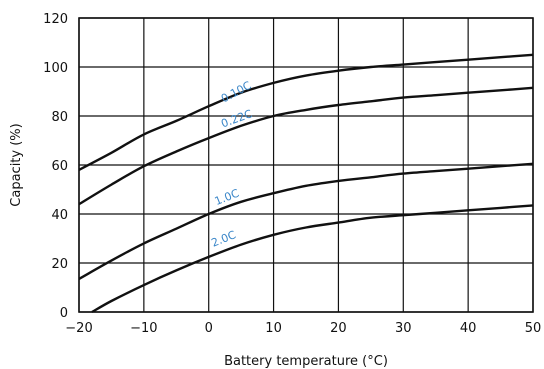  I want to click on y-tick-label: 100, so click(55, 68).